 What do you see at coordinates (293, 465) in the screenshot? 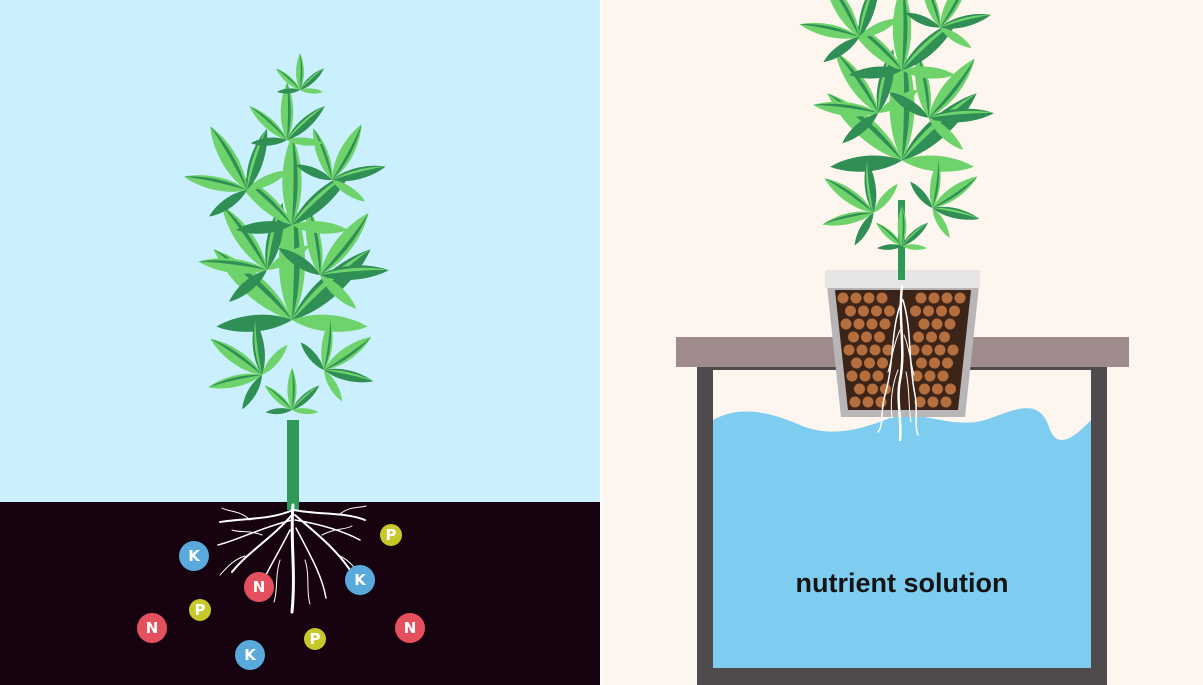
I see `plant-stem` at bounding box center [293, 465].